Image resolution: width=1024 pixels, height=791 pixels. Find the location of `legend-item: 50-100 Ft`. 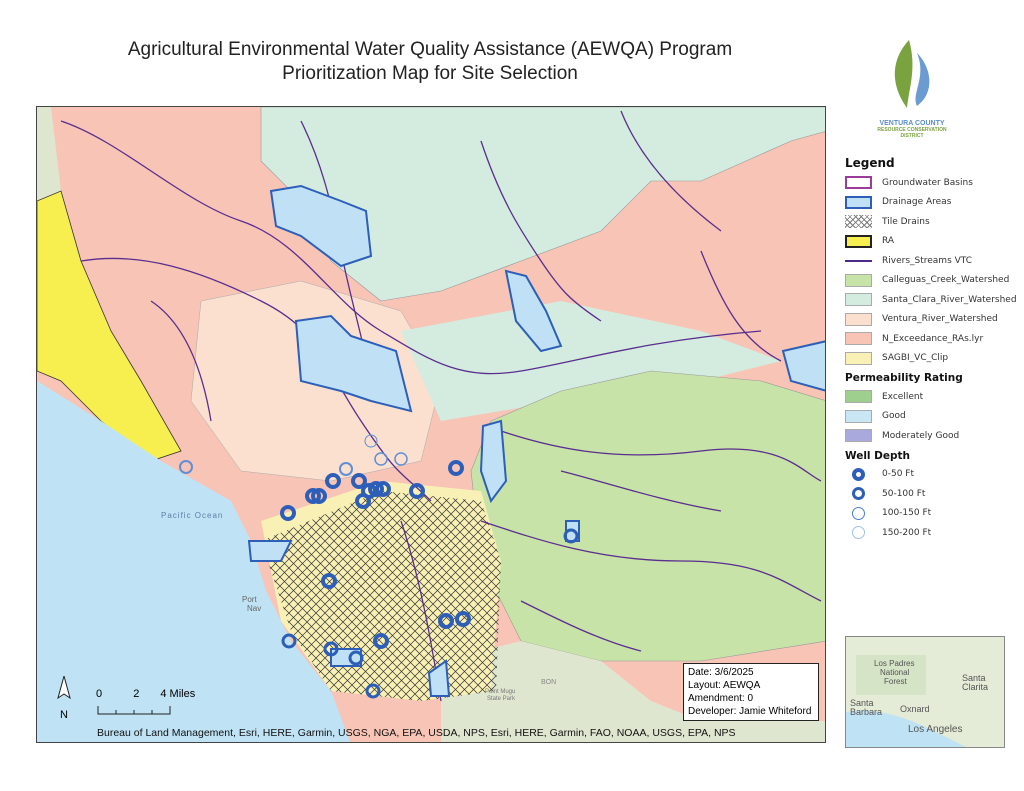

legend-item: 50-100 Ft is located at coordinates (932, 494).